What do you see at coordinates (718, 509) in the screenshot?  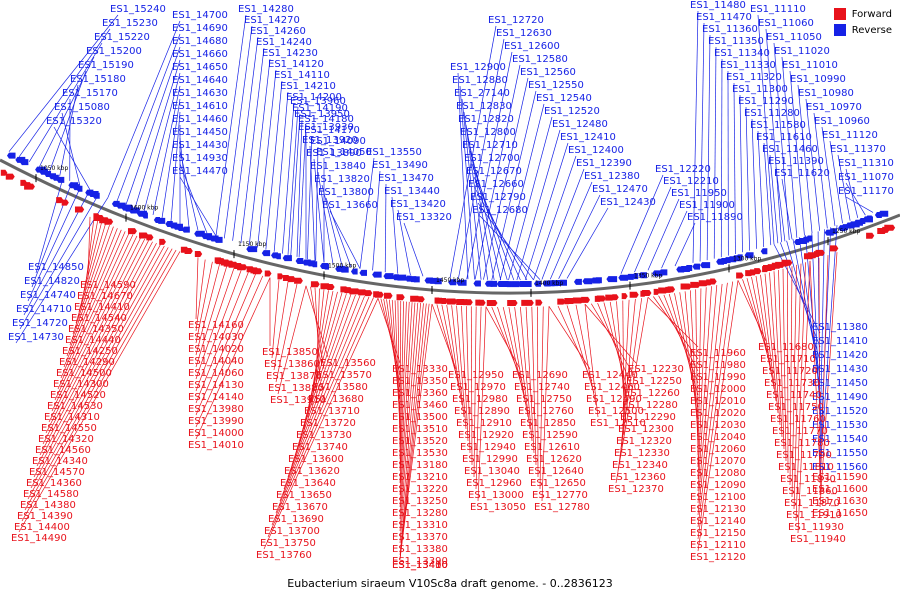 I see `gene-label: ES1_12130` at bounding box center [718, 509].